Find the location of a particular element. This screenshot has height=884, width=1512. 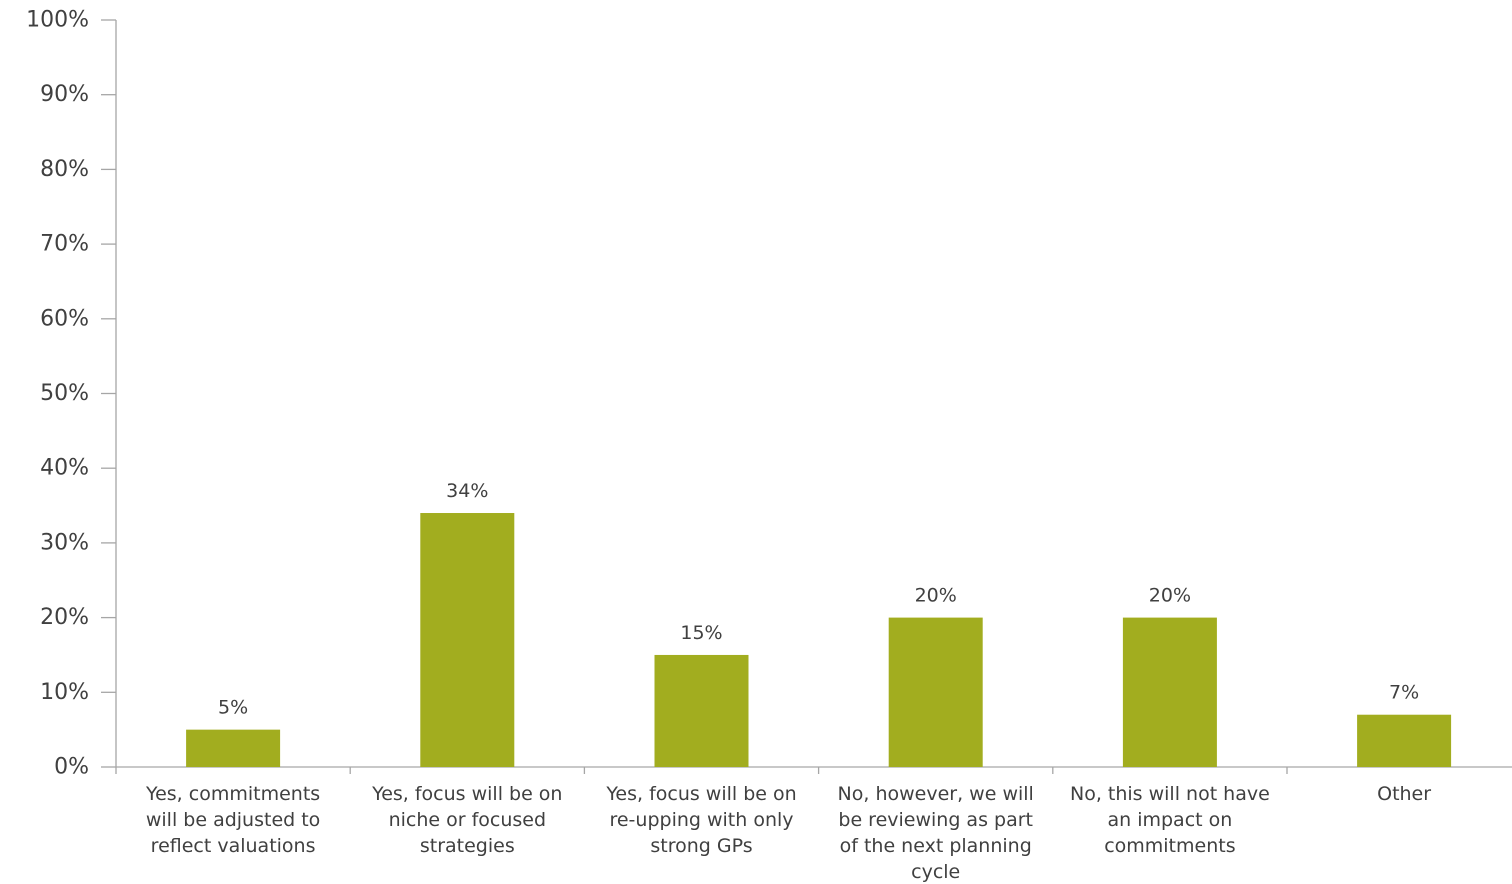

y-tick-label: 60% is located at coordinates (64, 318).